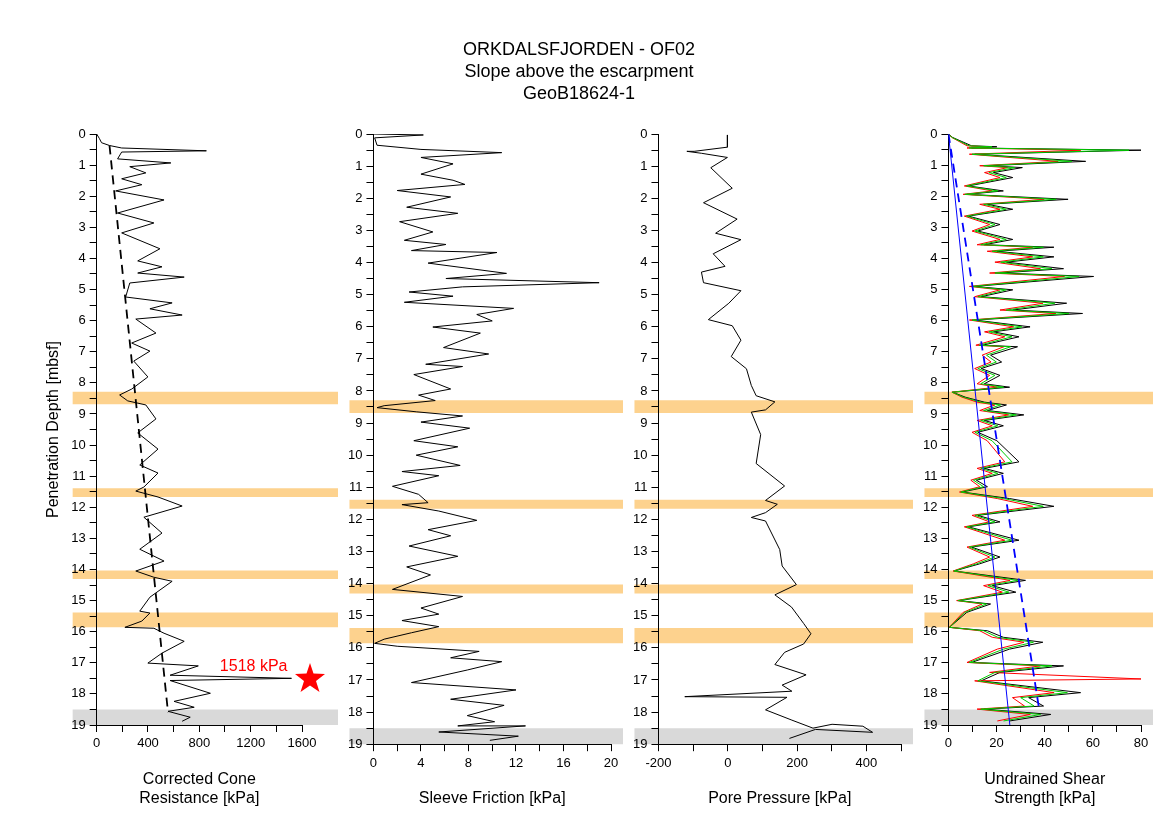 Image resolution: width=1158 pixels, height=831 pixels. I want to click on x-axis-title: Sleeve Friction [kPa], so click(492, 797).